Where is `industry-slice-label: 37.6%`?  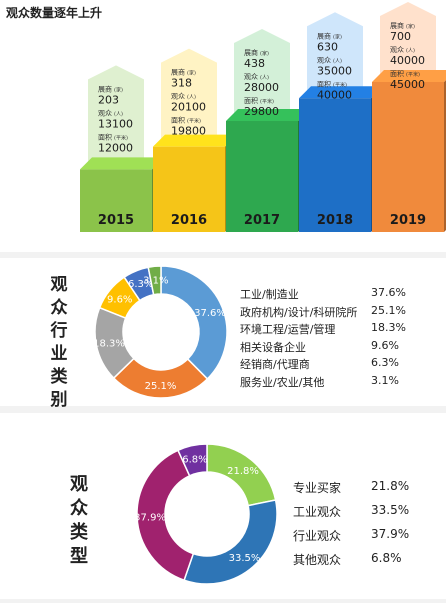 industry-slice-label: 37.6% is located at coordinates (210, 313).